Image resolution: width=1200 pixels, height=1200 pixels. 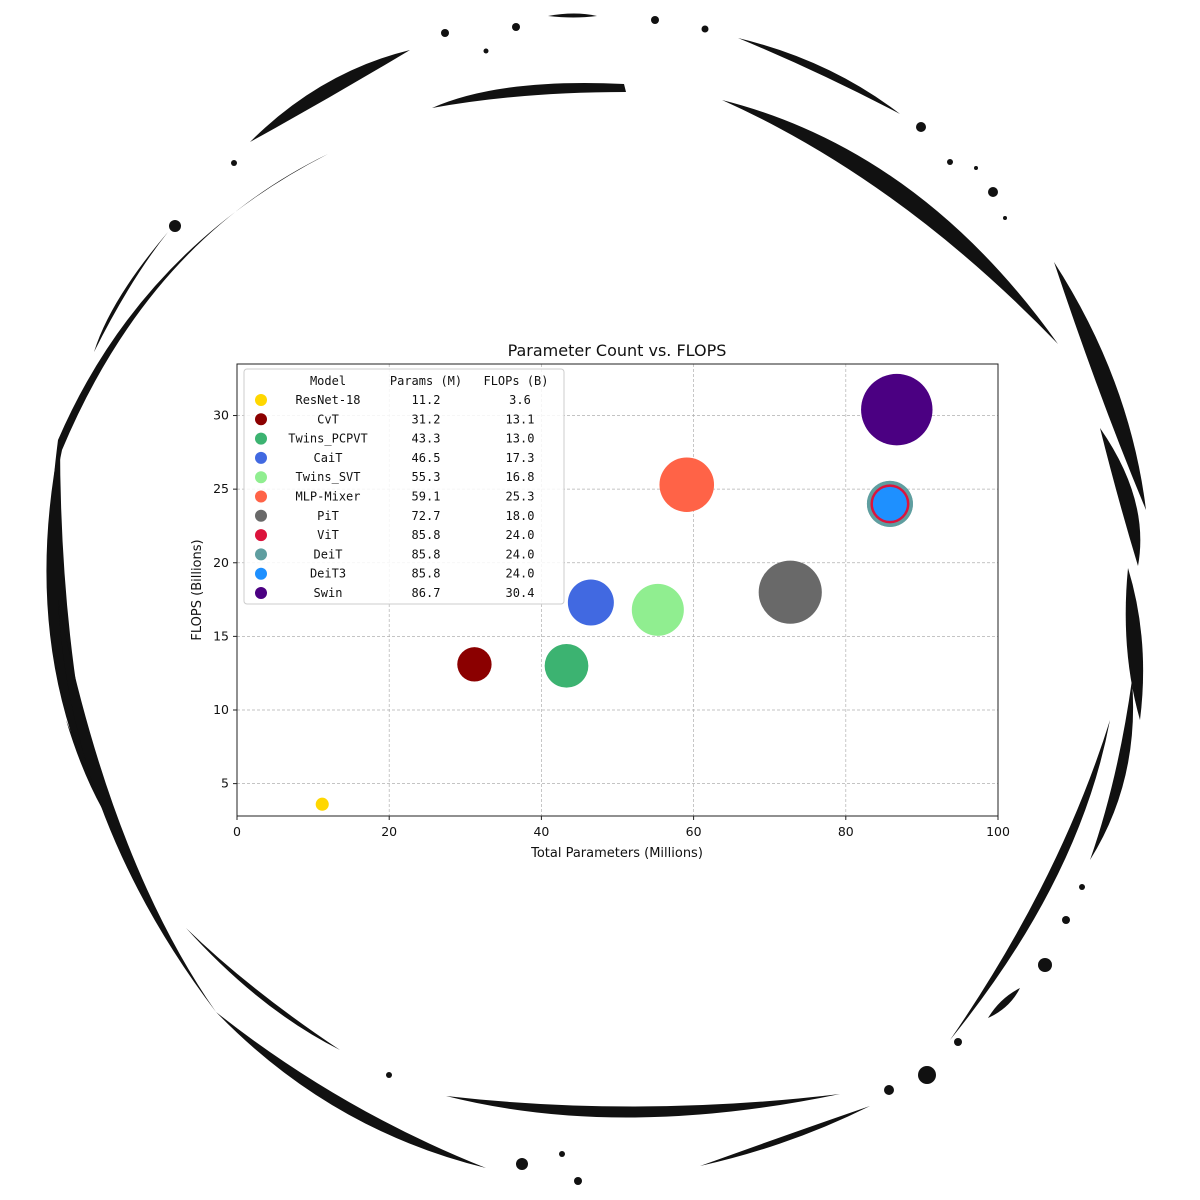 What do you see at coordinates (426, 419) in the screenshot?
I see `legend-params-value: 31.2` at bounding box center [426, 419].